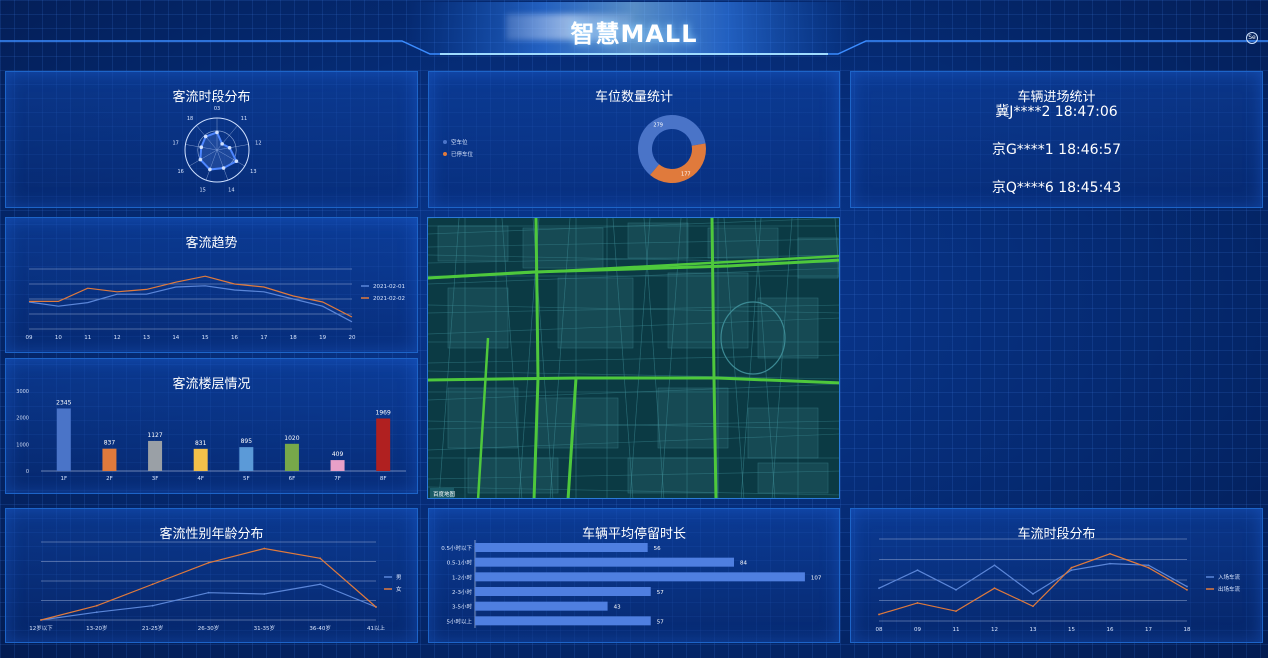 The width and height of the screenshot is (1268, 658). I want to click on y-tick-label: 0.5小时以下, so click(456, 548).